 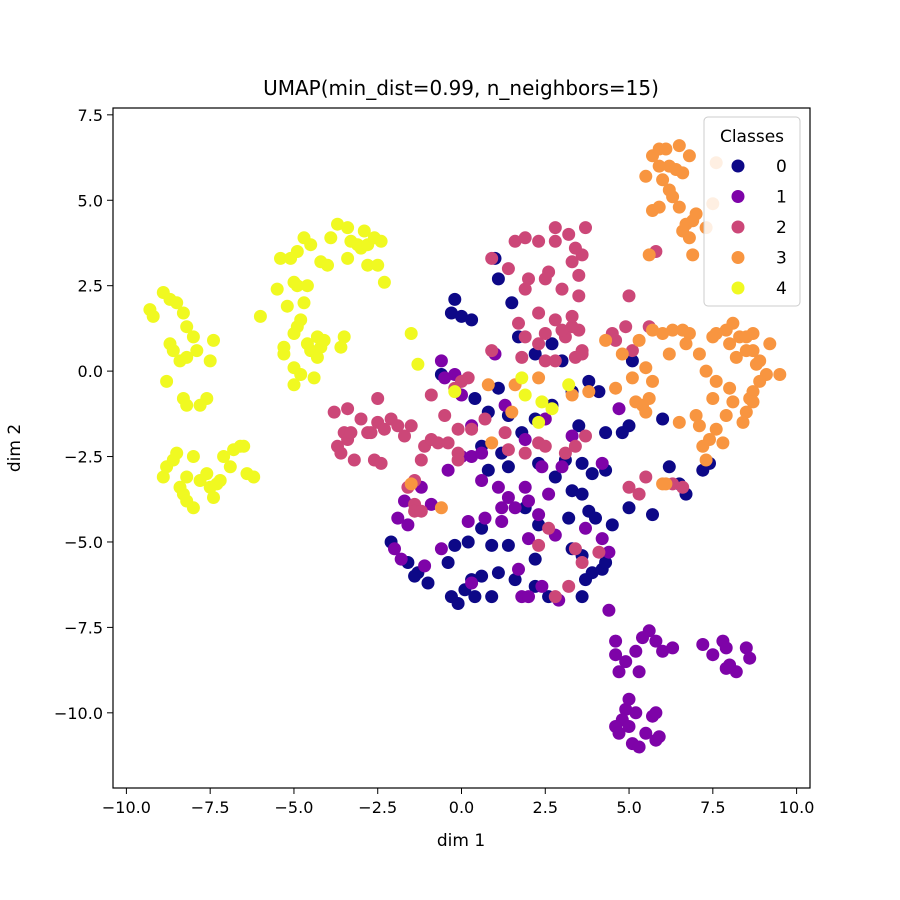 What do you see at coordinates (545, 807) in the screenshot?
I see `x-tick-label: 2.5` at bounding box center [545, 807].